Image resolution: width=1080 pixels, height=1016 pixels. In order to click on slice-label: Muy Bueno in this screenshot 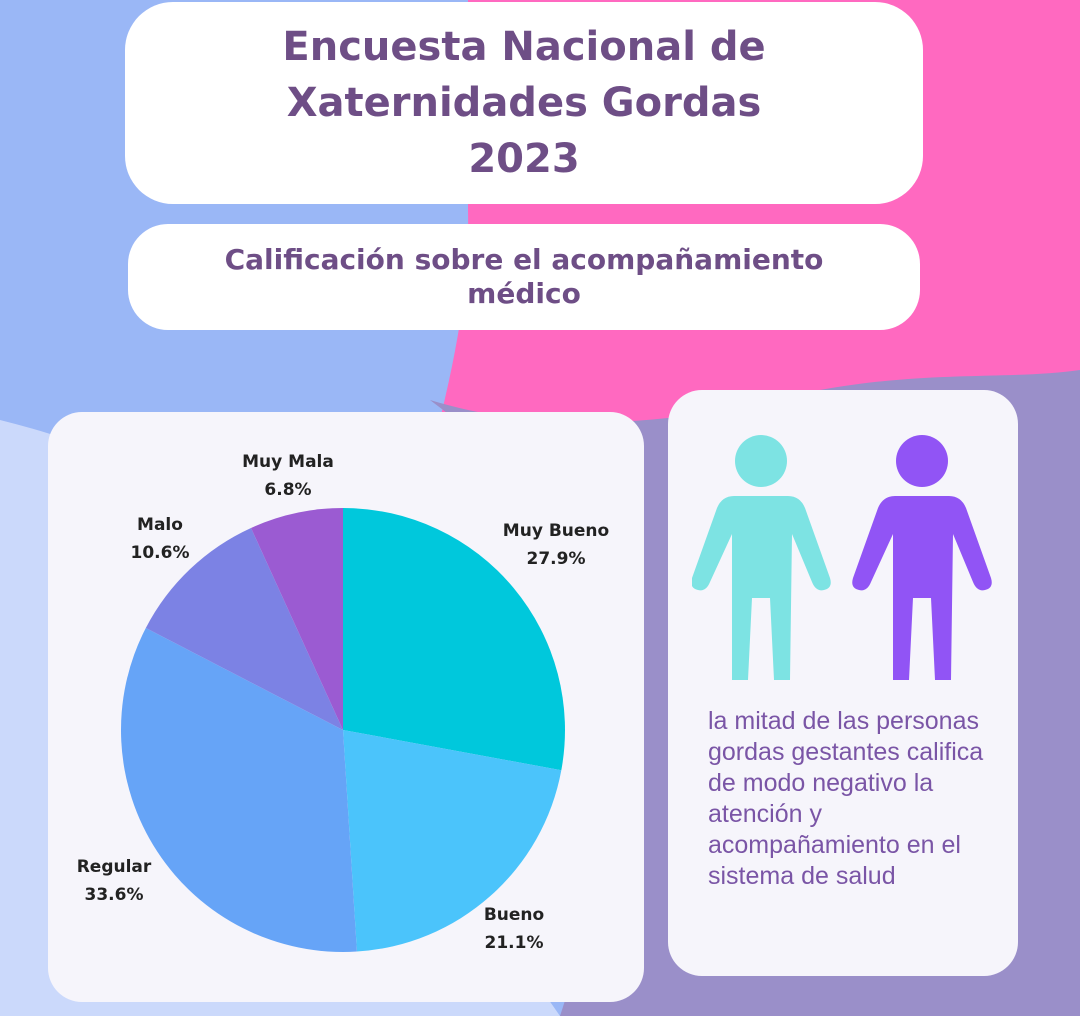, I will do `click(556, 531)`.